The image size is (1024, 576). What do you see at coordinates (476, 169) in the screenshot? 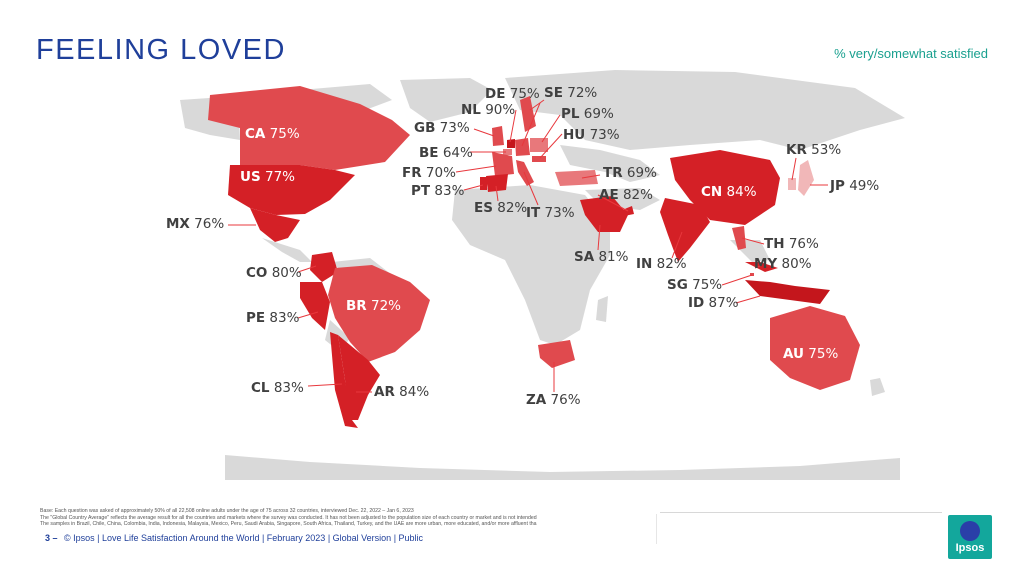
I see `leader-fr` at bounding box center [476, 169].